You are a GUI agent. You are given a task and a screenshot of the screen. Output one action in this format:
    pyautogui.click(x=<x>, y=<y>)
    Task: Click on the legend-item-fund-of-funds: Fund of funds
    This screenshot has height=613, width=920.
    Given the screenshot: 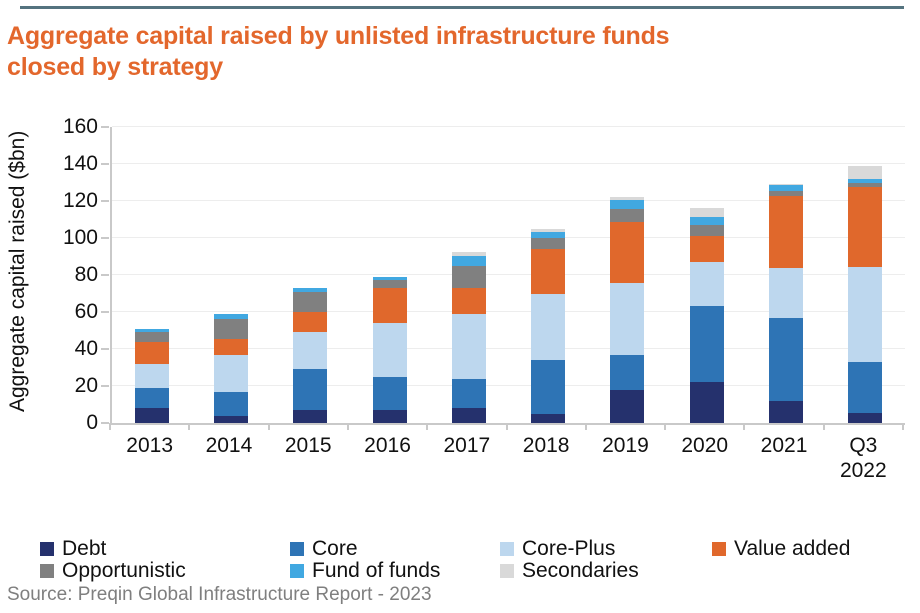 What is the action you would take?
    pyautogui.click(x=365, y=571)
    